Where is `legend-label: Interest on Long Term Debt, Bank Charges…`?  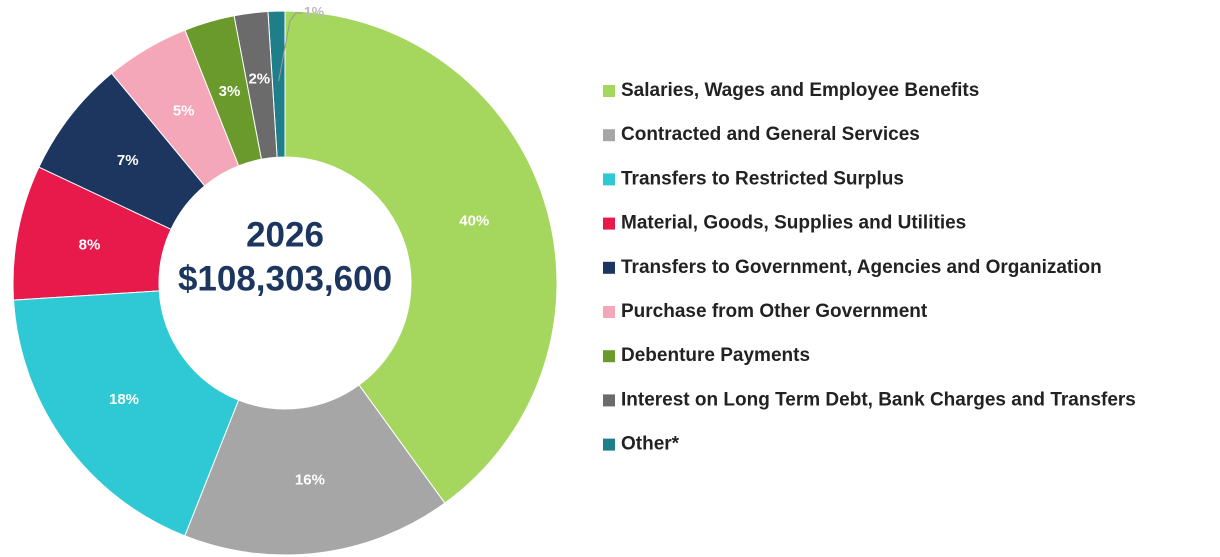 legend-label: Interest on Long Term Debt, Bank Charges… is located at coordinates (878, 399).